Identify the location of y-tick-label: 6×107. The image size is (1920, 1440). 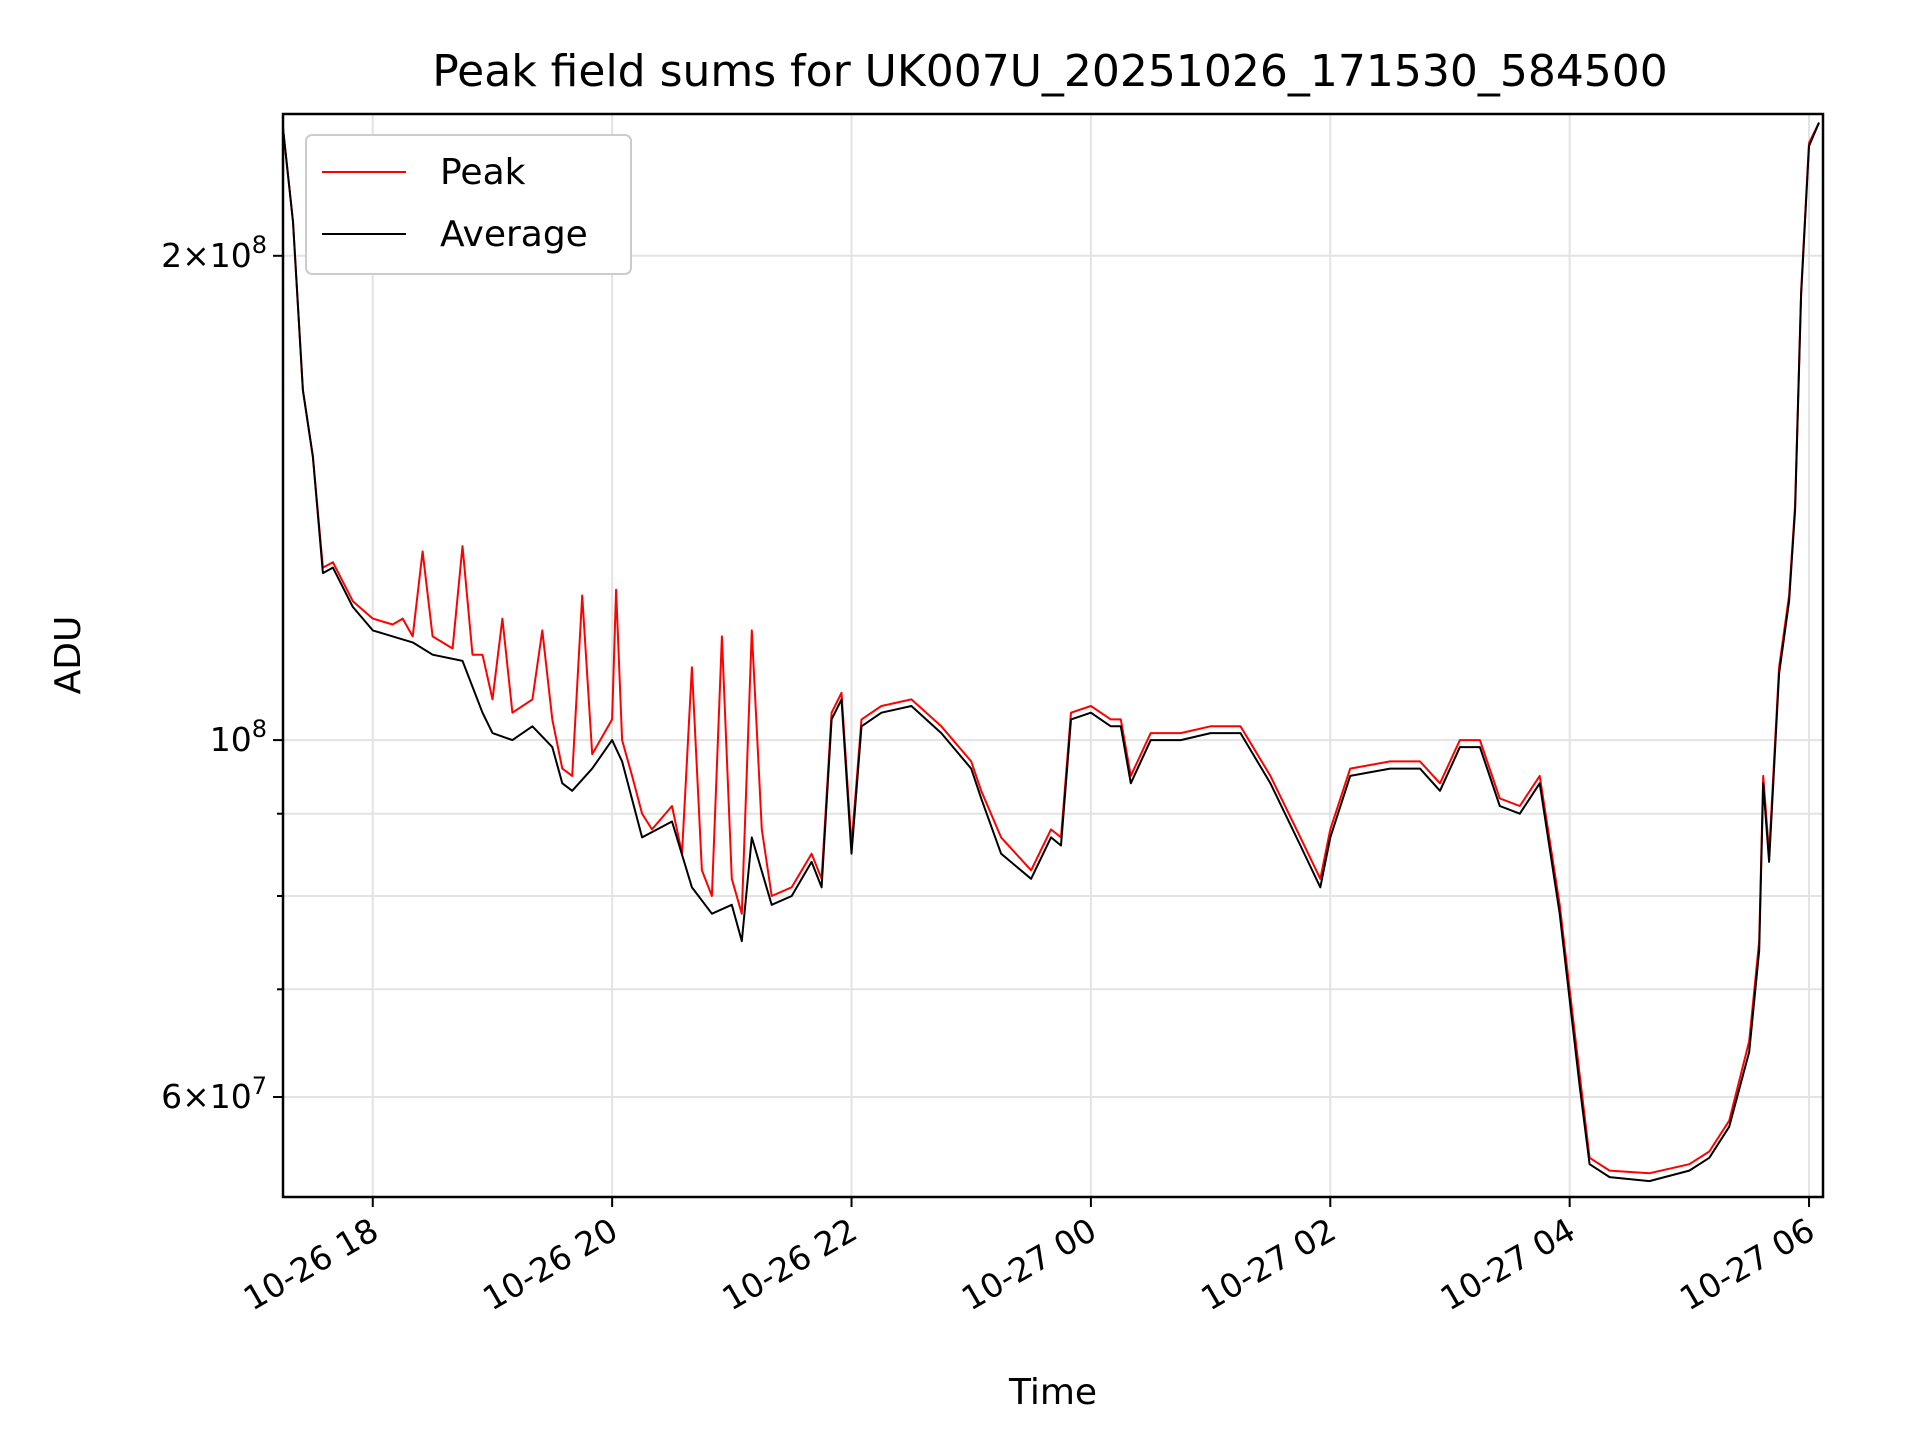
(214, 1094).